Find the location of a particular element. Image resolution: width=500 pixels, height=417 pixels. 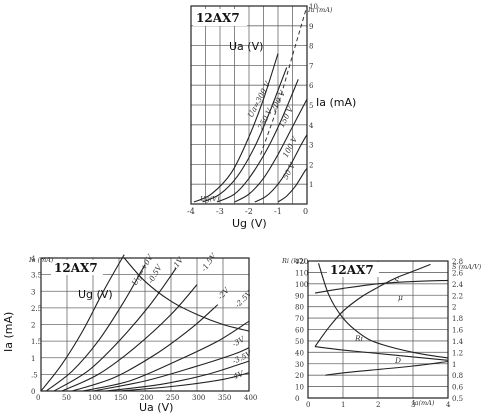

parameter-series-s is located at coordinates (372, 305).